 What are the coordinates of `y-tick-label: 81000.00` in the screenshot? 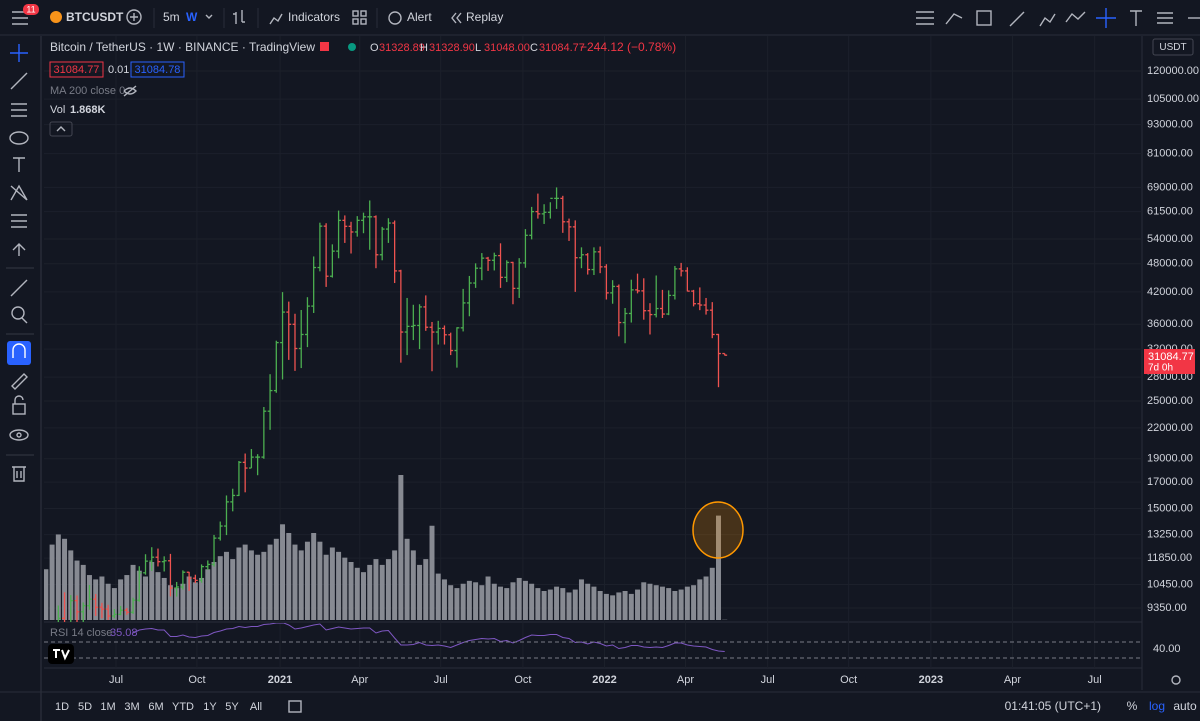 It's located at (1170, 154).